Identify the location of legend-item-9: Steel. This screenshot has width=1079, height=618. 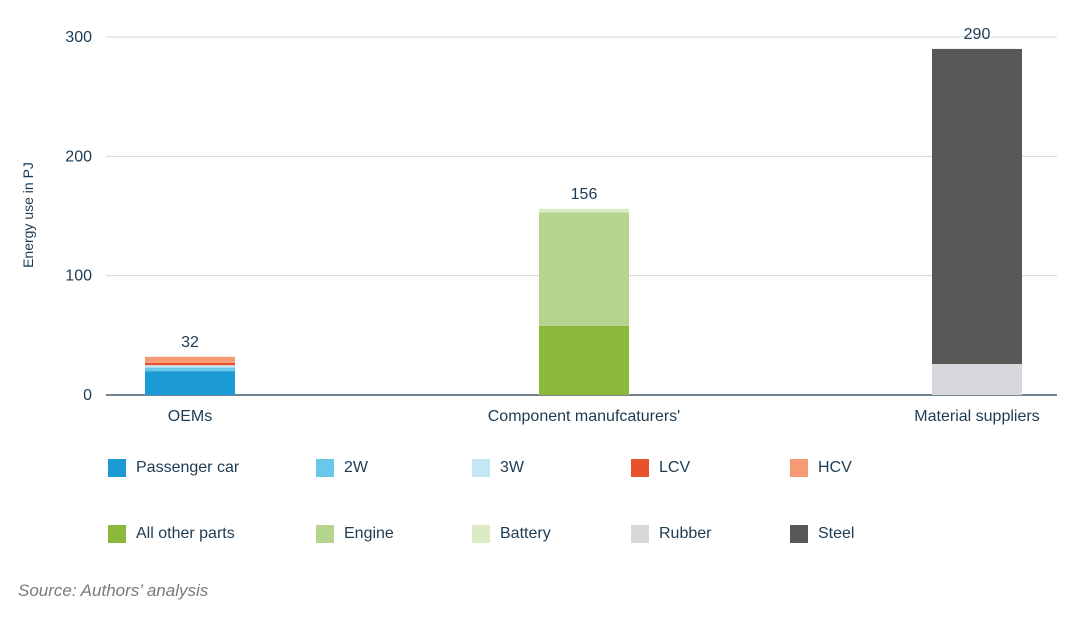
(822, 534).